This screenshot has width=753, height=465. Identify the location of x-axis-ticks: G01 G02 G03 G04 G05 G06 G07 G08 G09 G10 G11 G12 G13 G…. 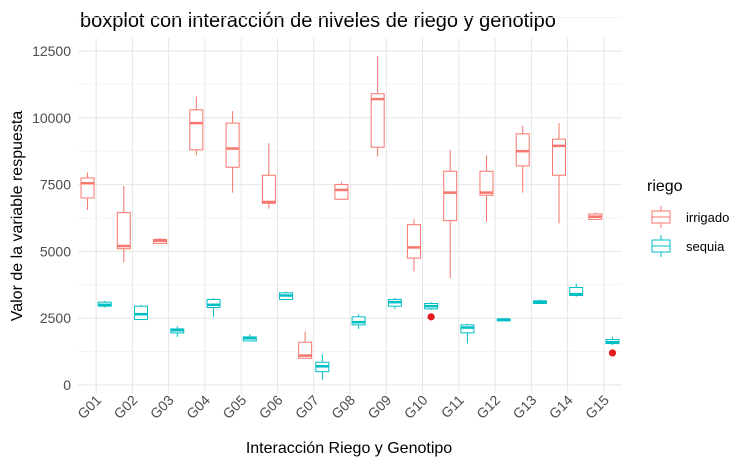
(343, 407).